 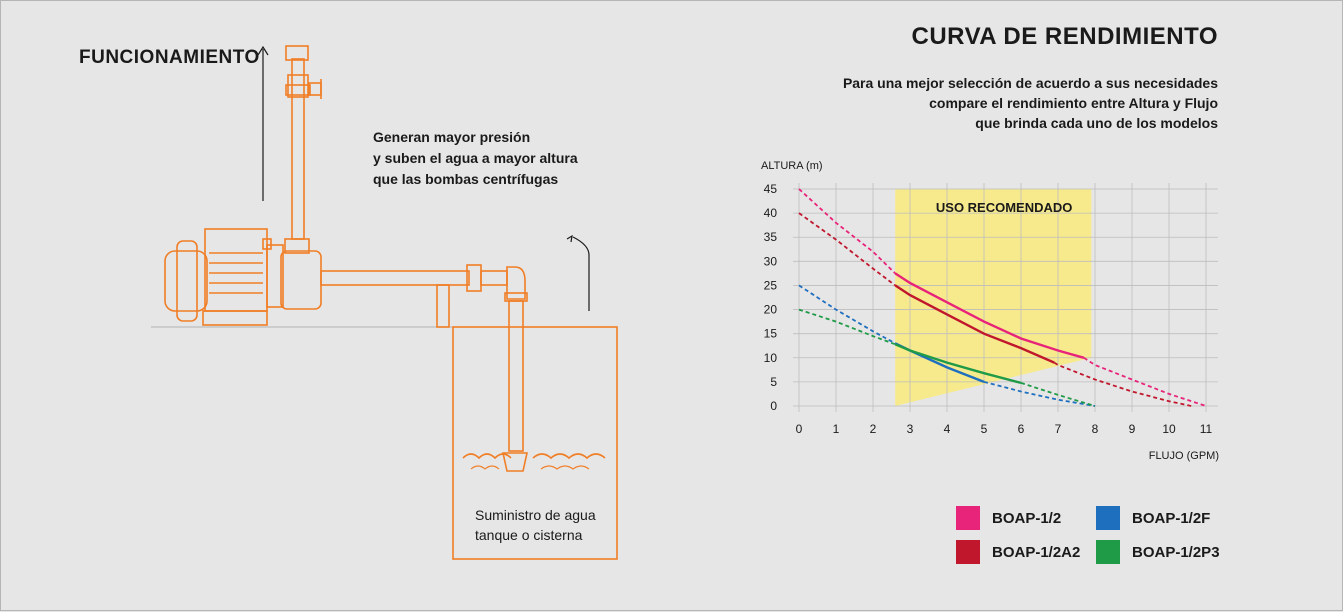 I want to click on legend-label: BOAP-1/2P3, so click(x=1176, y=552).